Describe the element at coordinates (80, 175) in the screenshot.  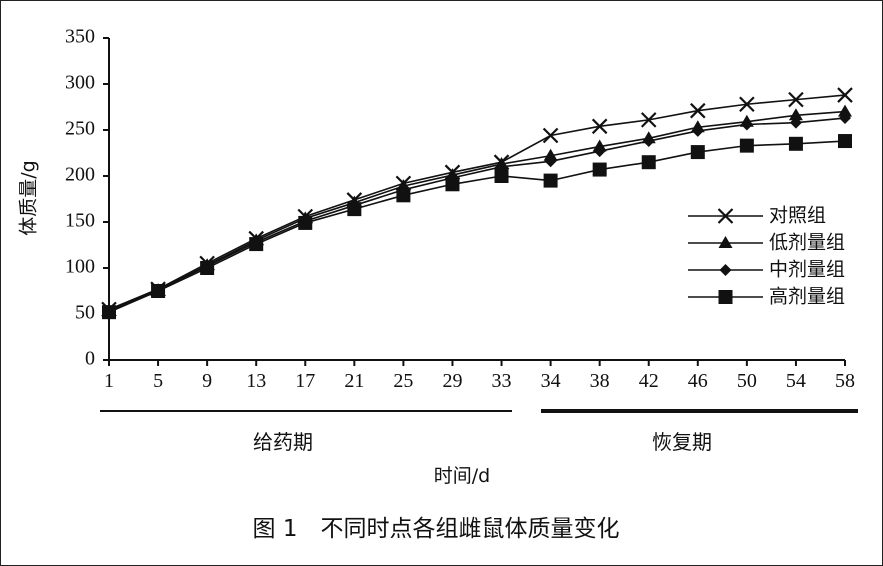
I see `y-tick-label: 200` at that location.